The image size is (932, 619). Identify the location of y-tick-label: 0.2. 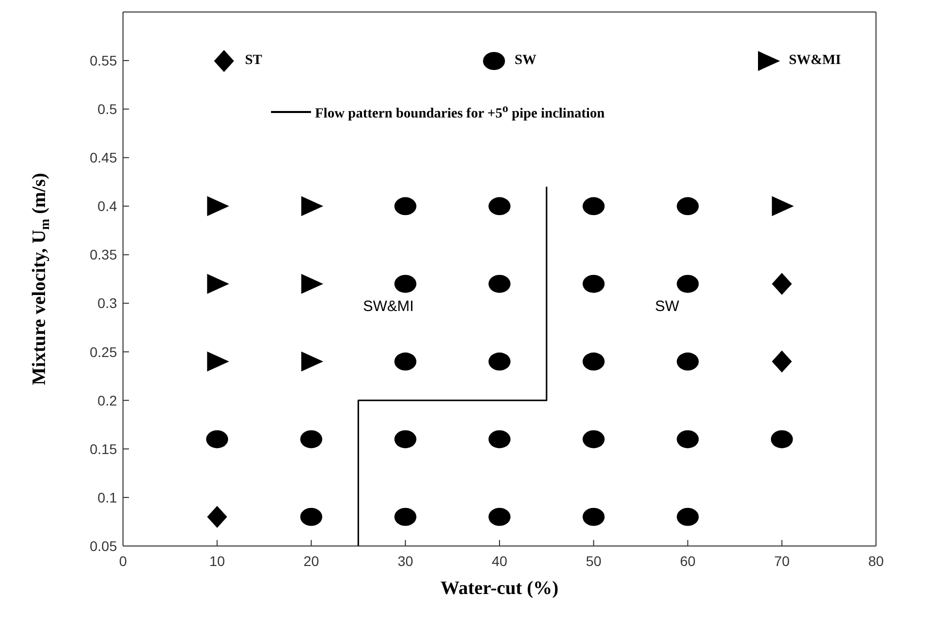
(108, 400).